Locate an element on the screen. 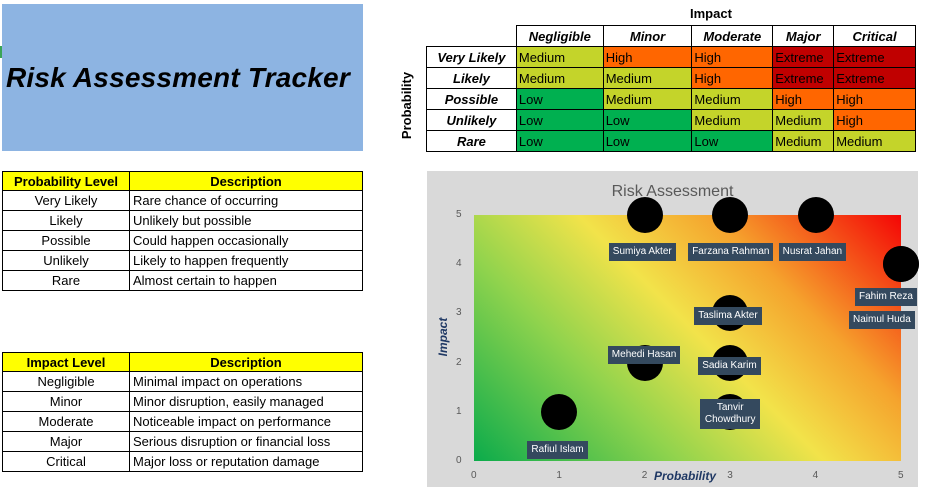 The width and height of the screenshot is (927, 492). level-cell: Major is located at coordinates (66, 441).